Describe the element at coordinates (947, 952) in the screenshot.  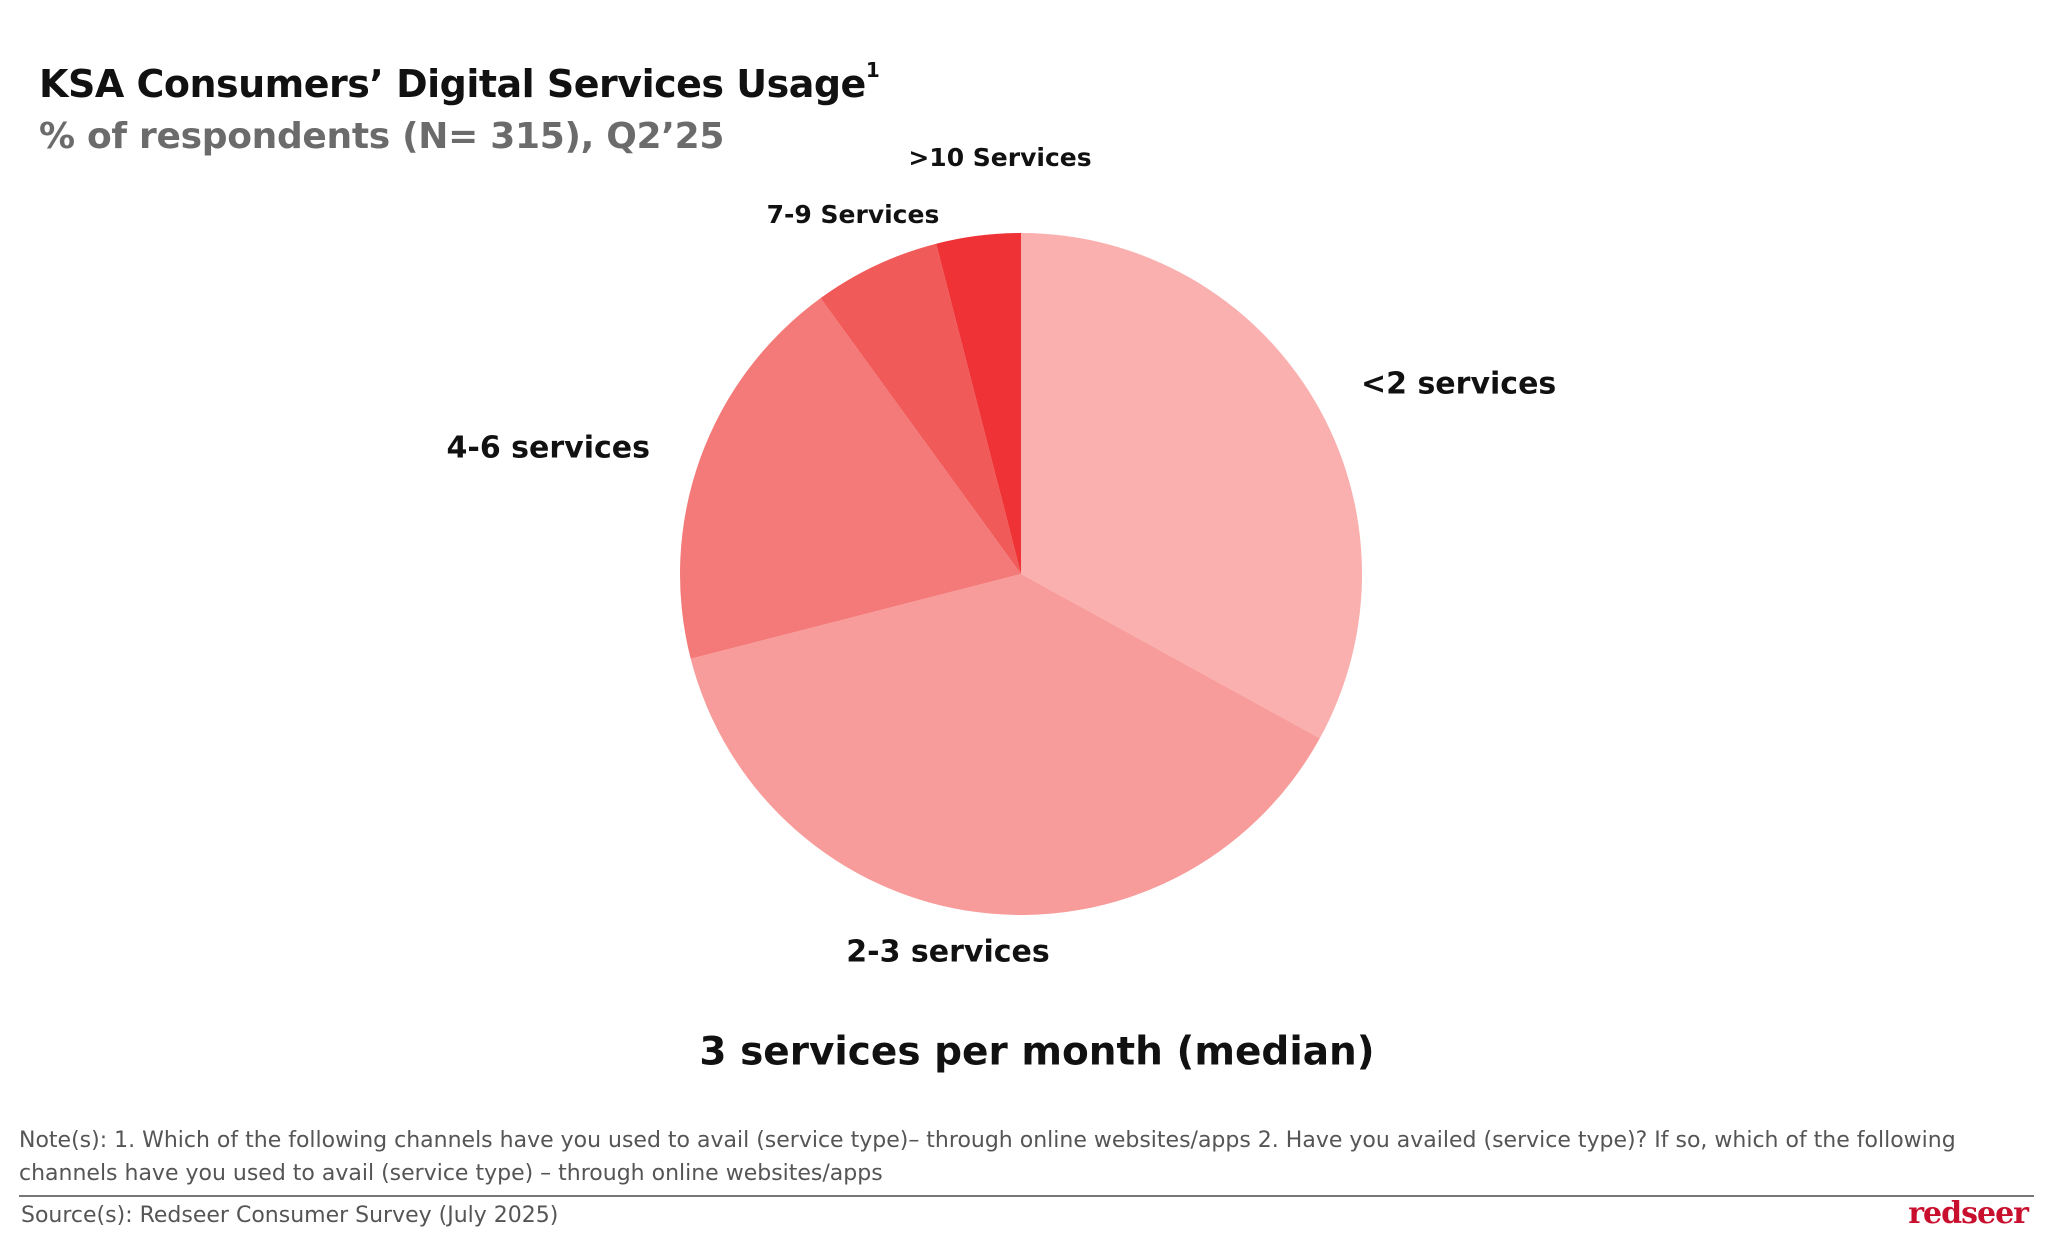
I see `slice-label: 2-3 services` at that location.